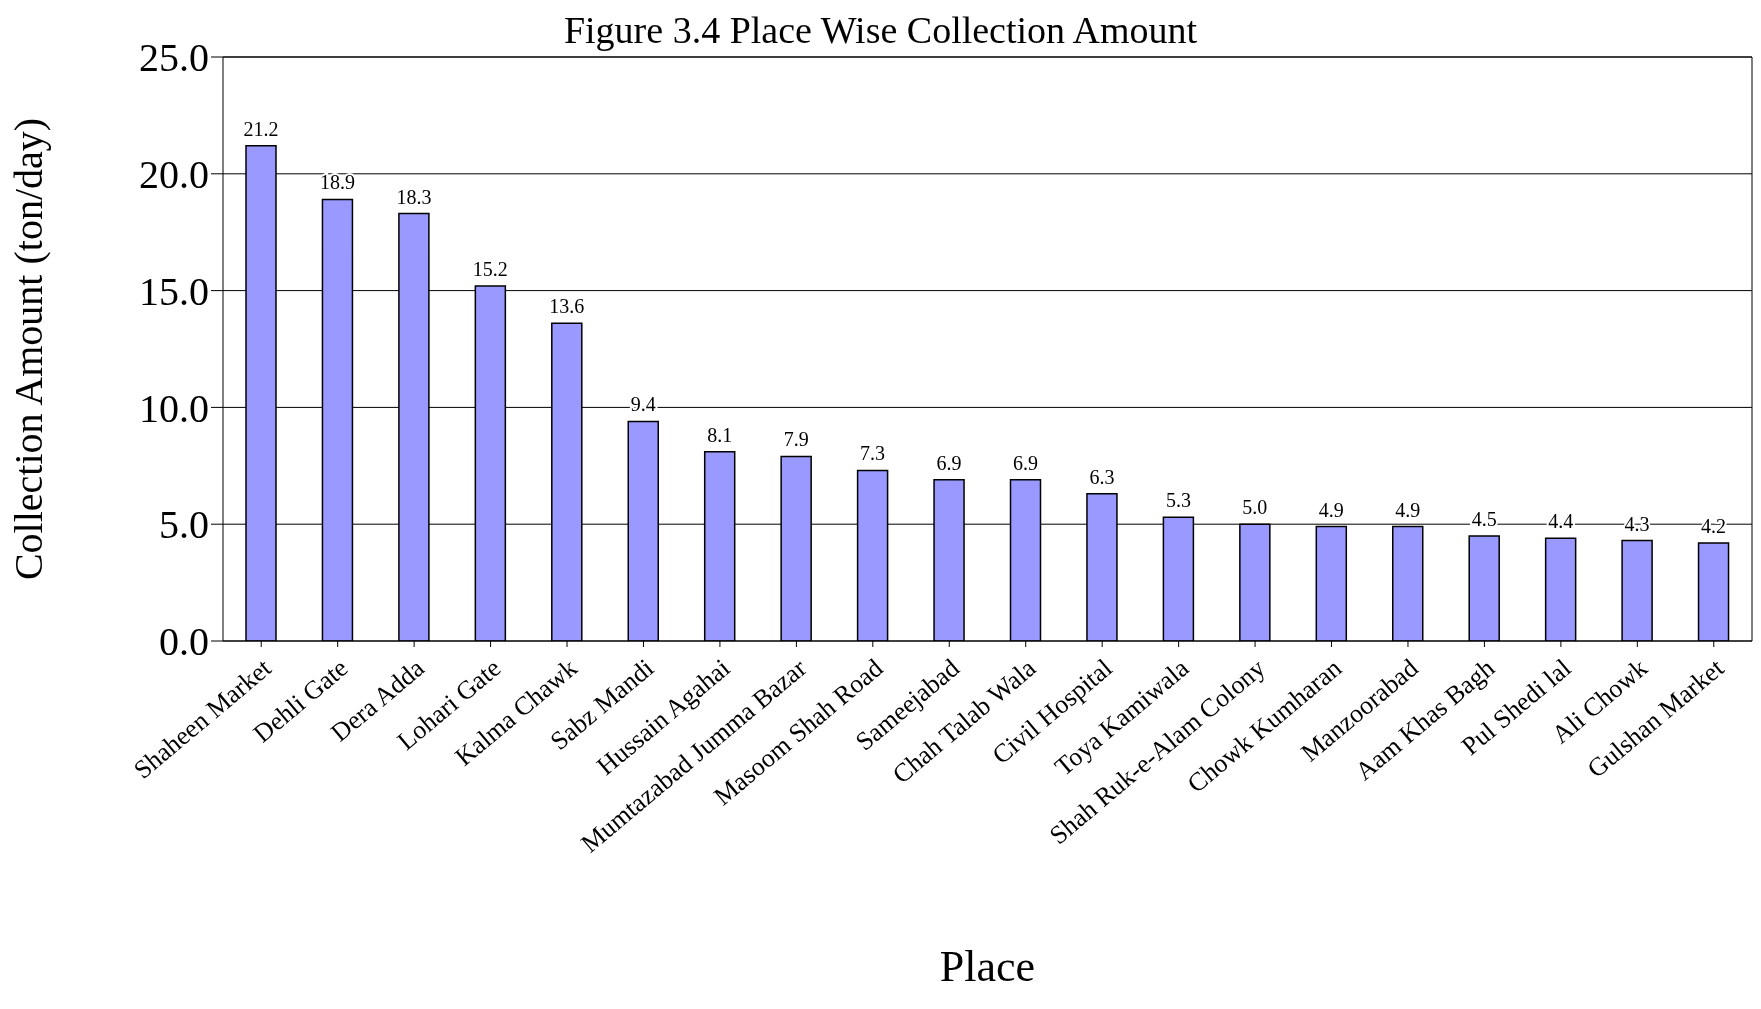 Image resolution: width=1761 pixels, height=1009 pixels. I want to click on y-tick-label: 25.0, so click(174, 58).